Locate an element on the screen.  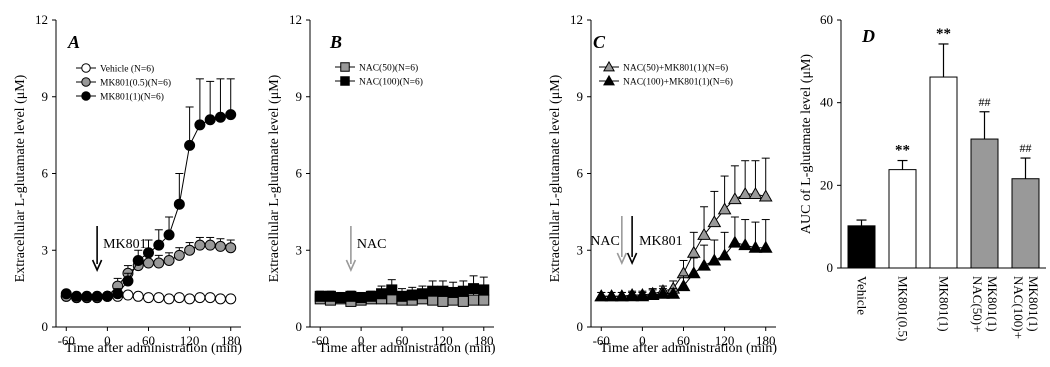
category-label-line: MK801(0.5) is located at coordinates (903, 308).